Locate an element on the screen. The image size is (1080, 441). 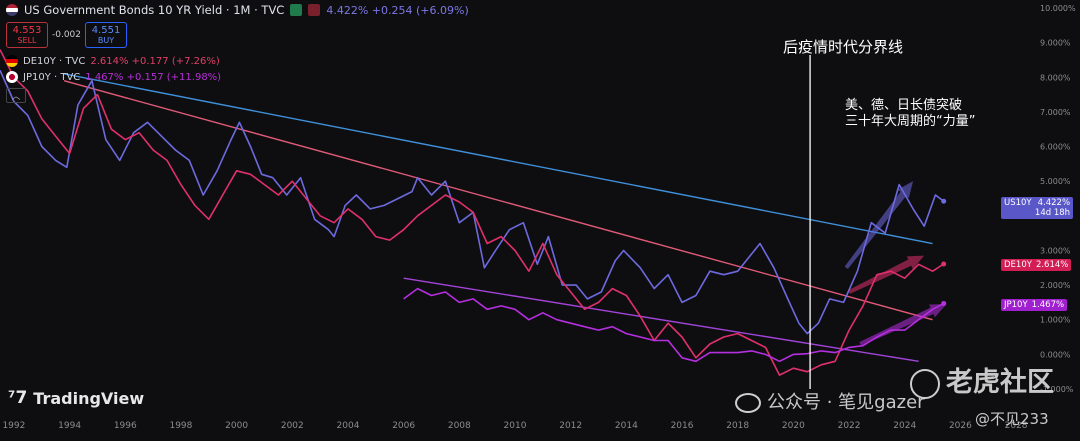
japan-flag-icon is located at coordinates (12, 77).